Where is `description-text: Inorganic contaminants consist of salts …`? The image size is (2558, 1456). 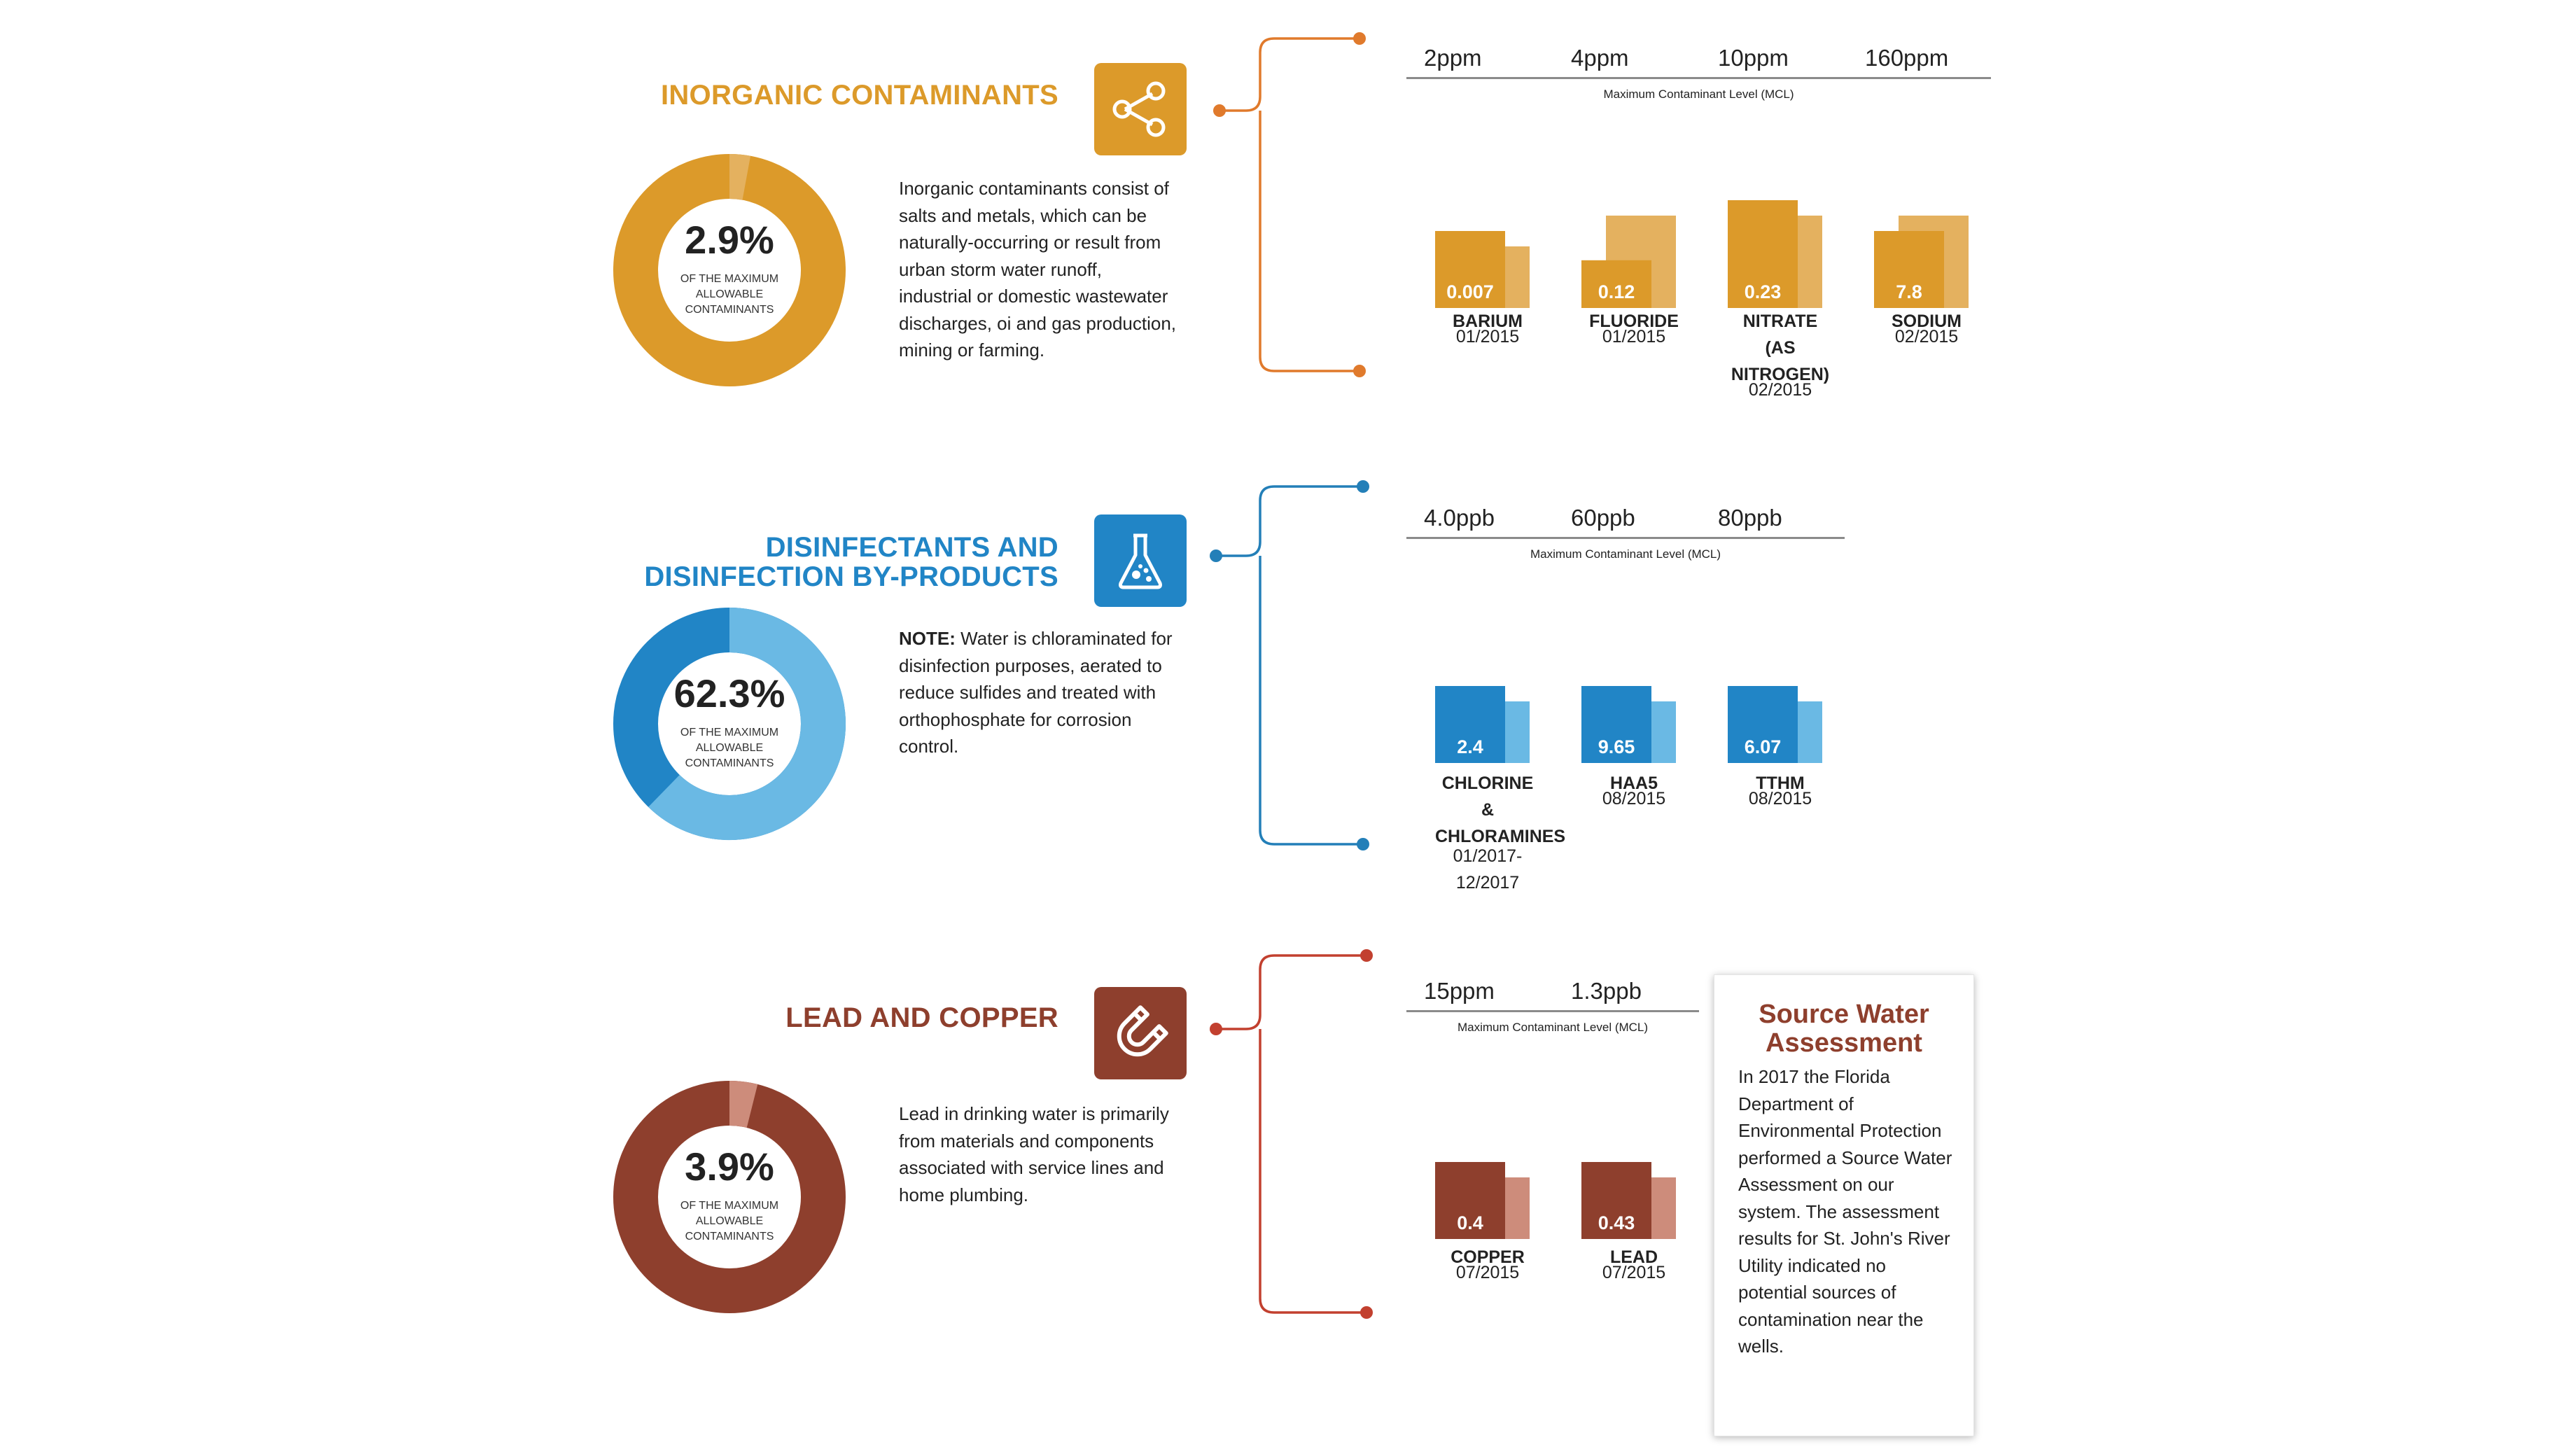
description-text: Inorganic contaminants consist of salts … is located at coordinates (1038, 269).